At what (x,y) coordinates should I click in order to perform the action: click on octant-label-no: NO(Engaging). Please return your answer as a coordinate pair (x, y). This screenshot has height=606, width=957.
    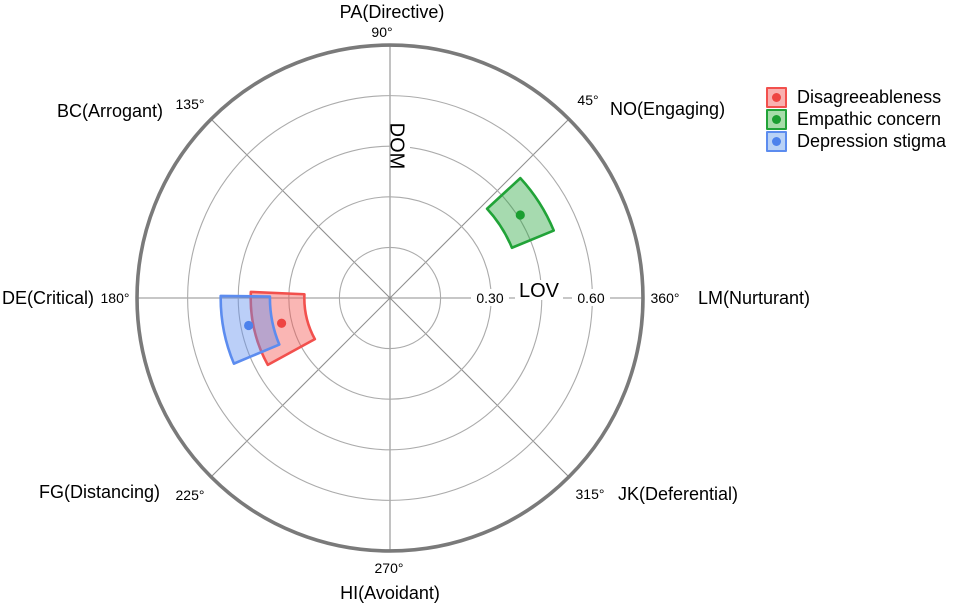
    Looking at the image, I should click on (667, 109).